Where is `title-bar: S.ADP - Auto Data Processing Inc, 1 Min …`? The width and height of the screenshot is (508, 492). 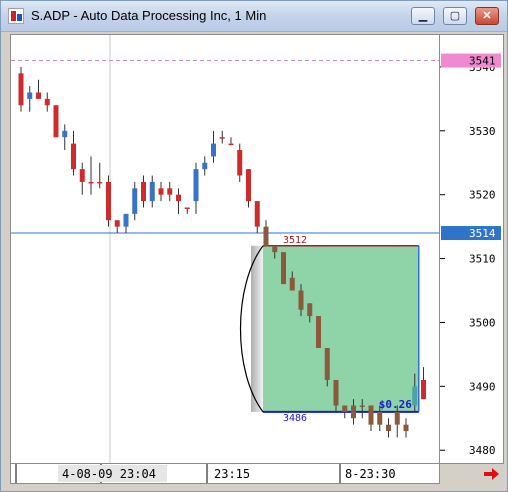 title-bar: S.ADP - Auto Data Processing Inc, 1 Min … is located at coordinates (254, 16).